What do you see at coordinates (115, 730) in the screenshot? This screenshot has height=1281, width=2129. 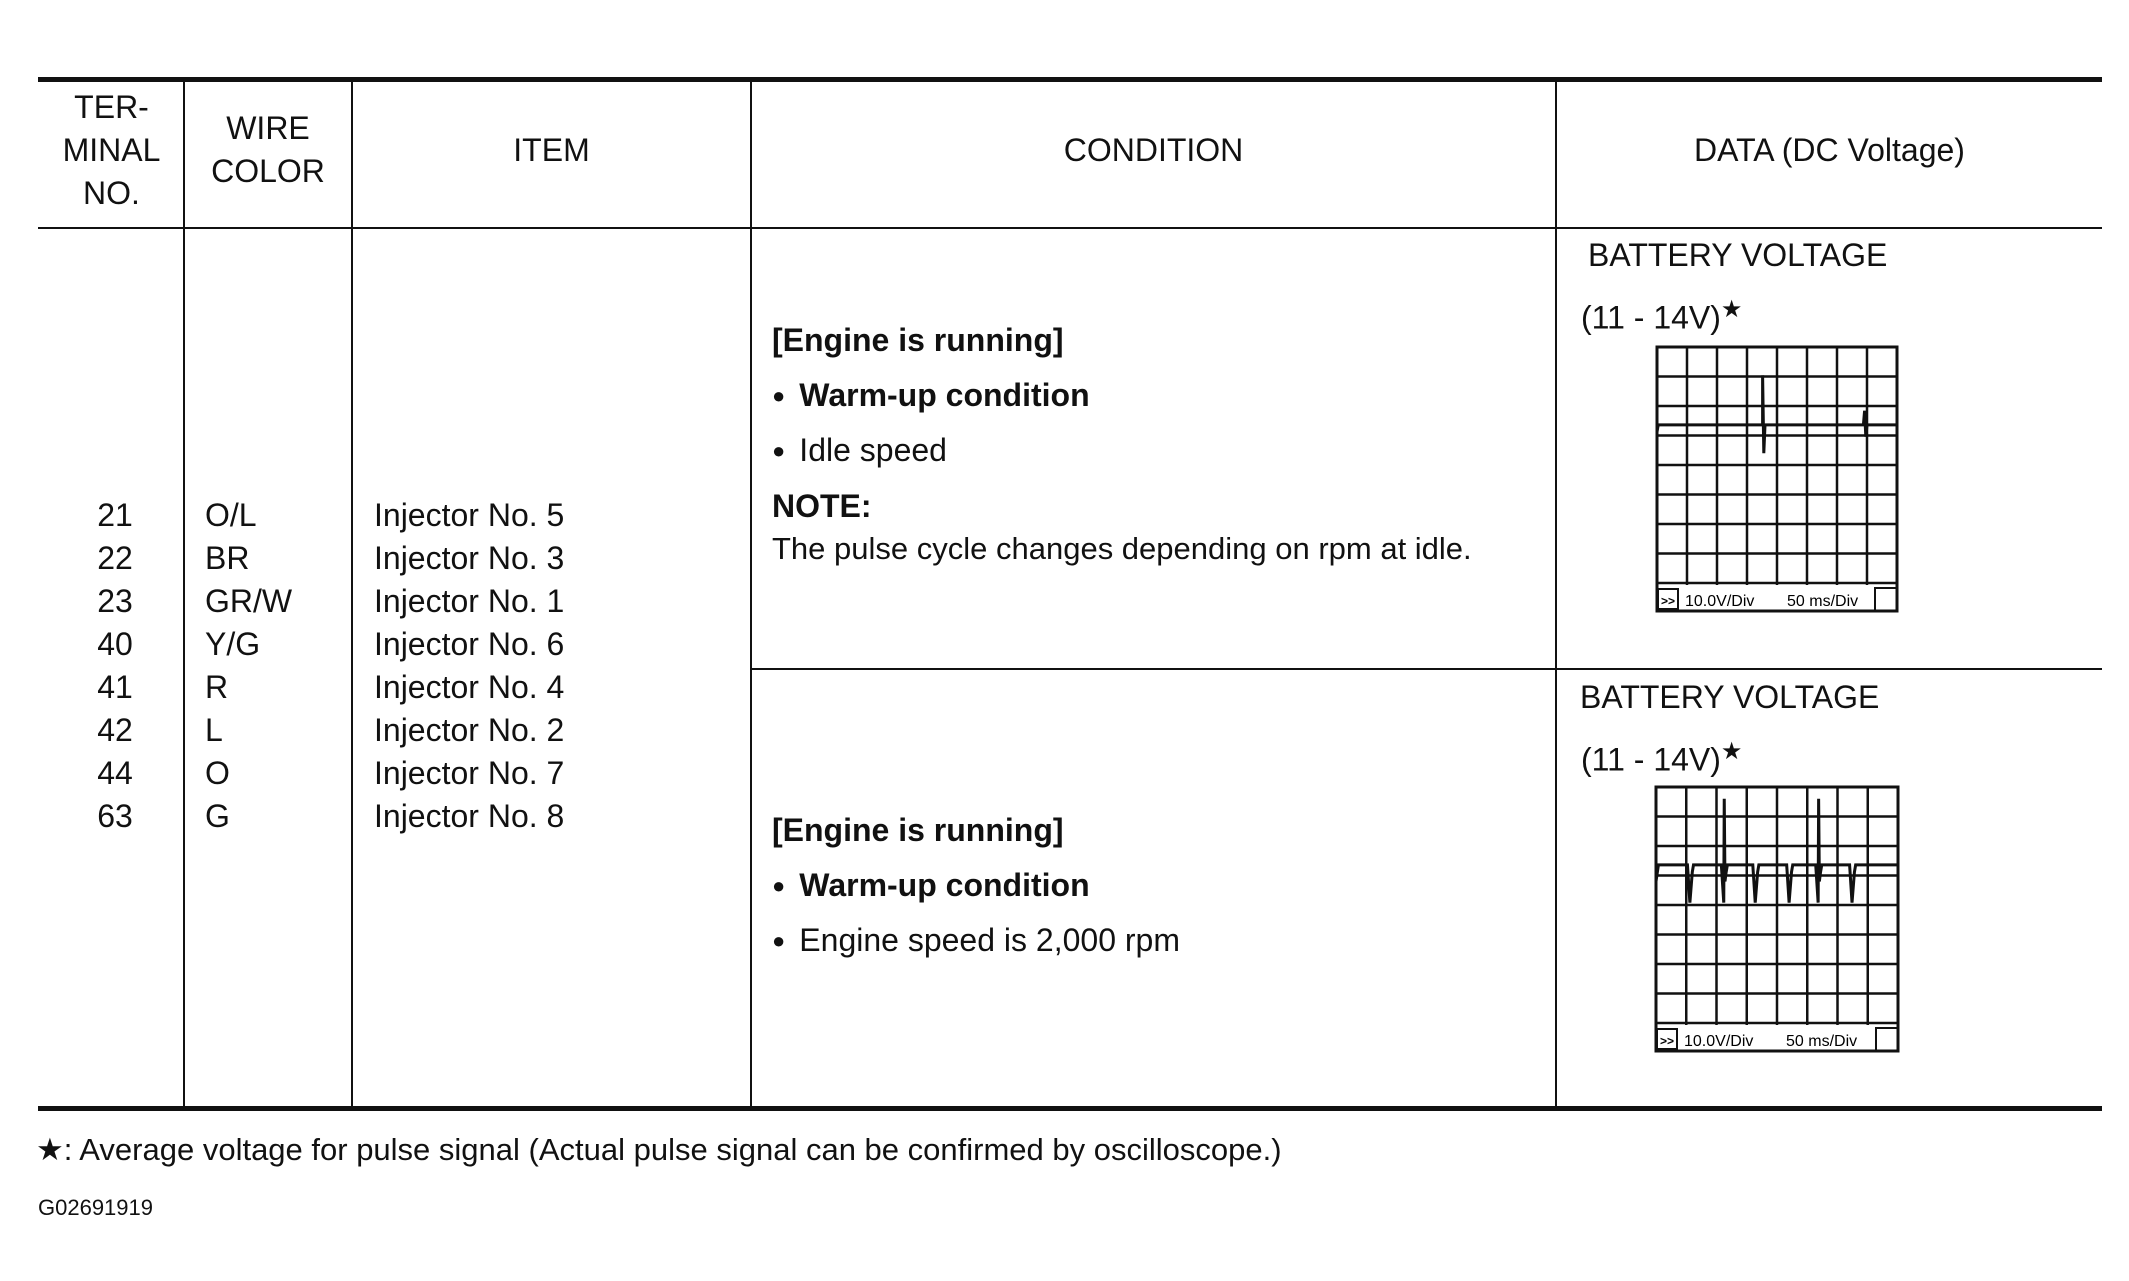 I see `list-item: 42` at bounding box center [115, 730].